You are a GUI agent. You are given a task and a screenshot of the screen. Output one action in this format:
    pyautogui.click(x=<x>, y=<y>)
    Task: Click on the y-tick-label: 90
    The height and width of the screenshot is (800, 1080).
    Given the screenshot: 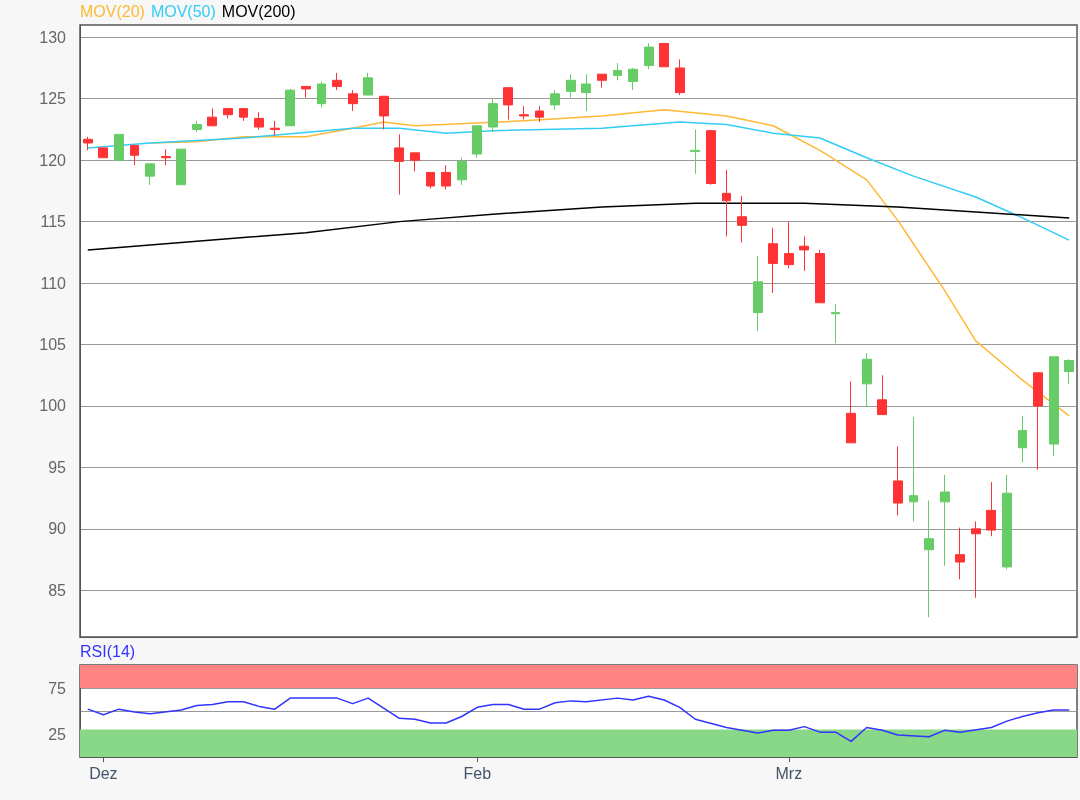 What is the action you would take?
    pyautogui.click(x=57, y=529)
    